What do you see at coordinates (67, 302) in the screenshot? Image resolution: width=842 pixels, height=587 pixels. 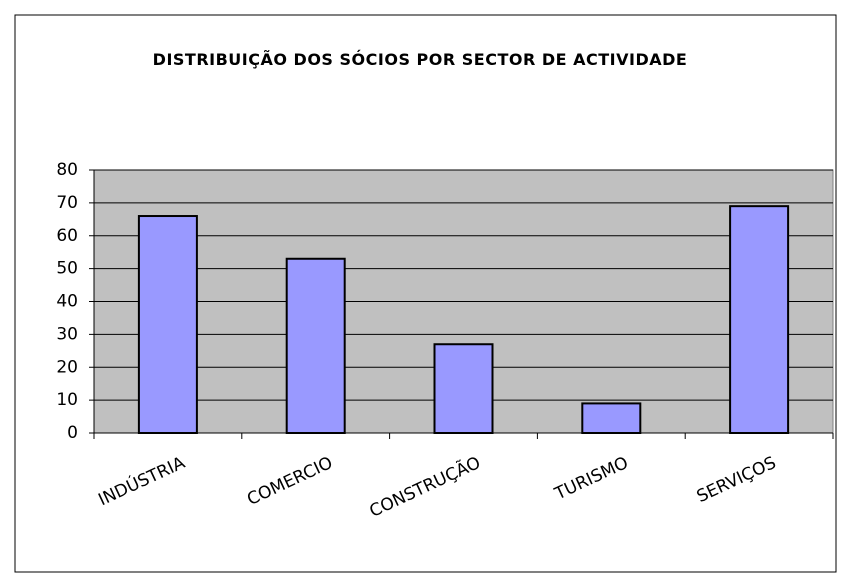 I see `y-tick-label: 40` at bounding box center [67, 302].